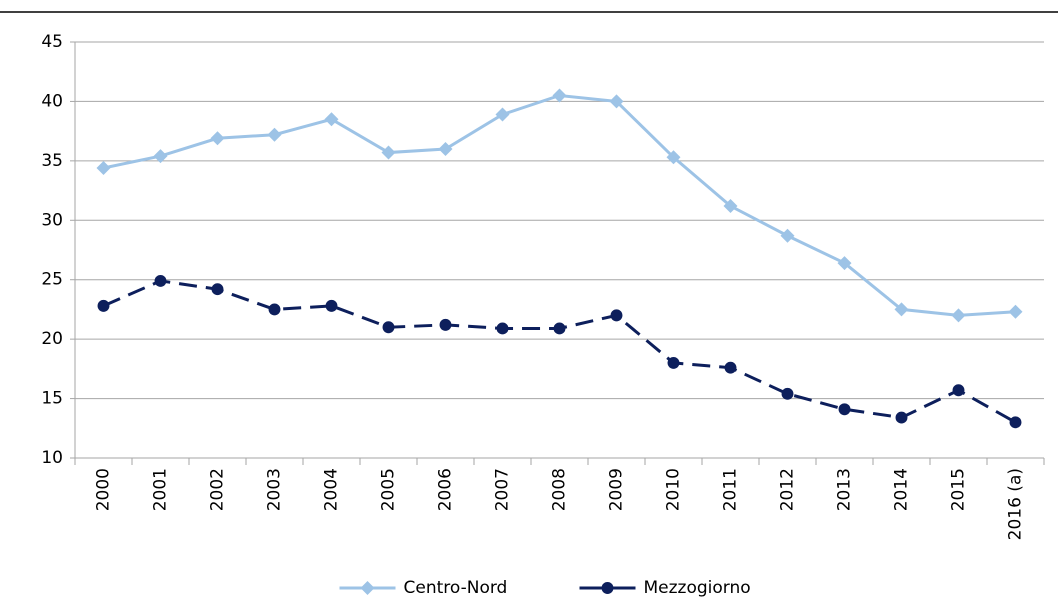 The image size is (1058, 599). Describe the element at coordinates (560, 489) in the screenshot. I see `x-tick-label: 2008` at that location.